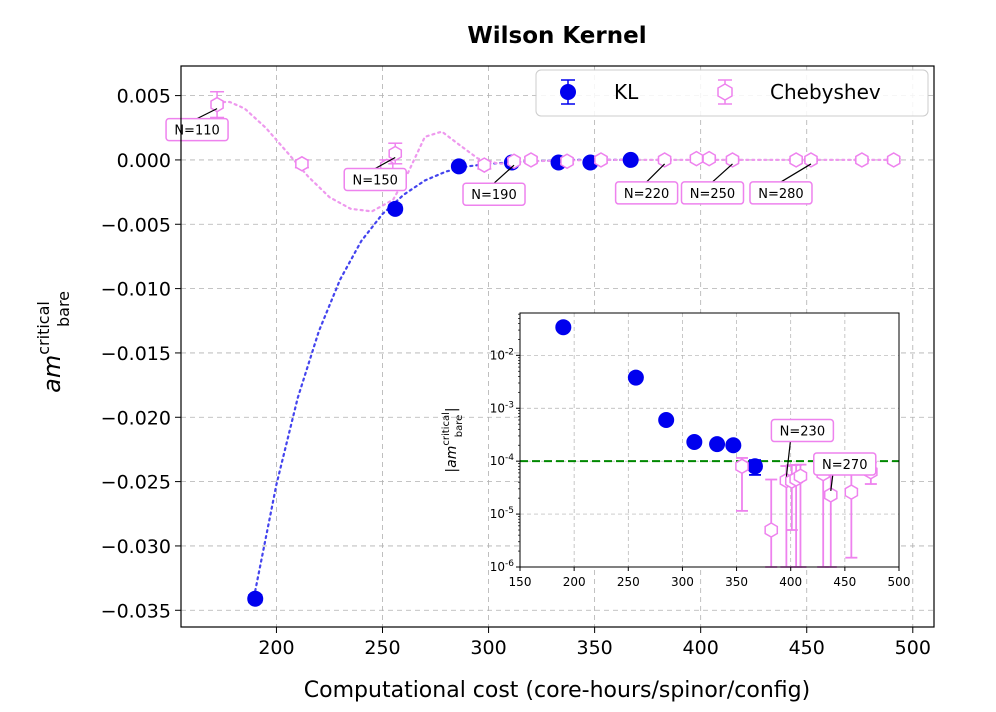  Describe the element at coordinates (736, 582) in the screenshot. I see `inset-x-tick-label: 350` at that location.